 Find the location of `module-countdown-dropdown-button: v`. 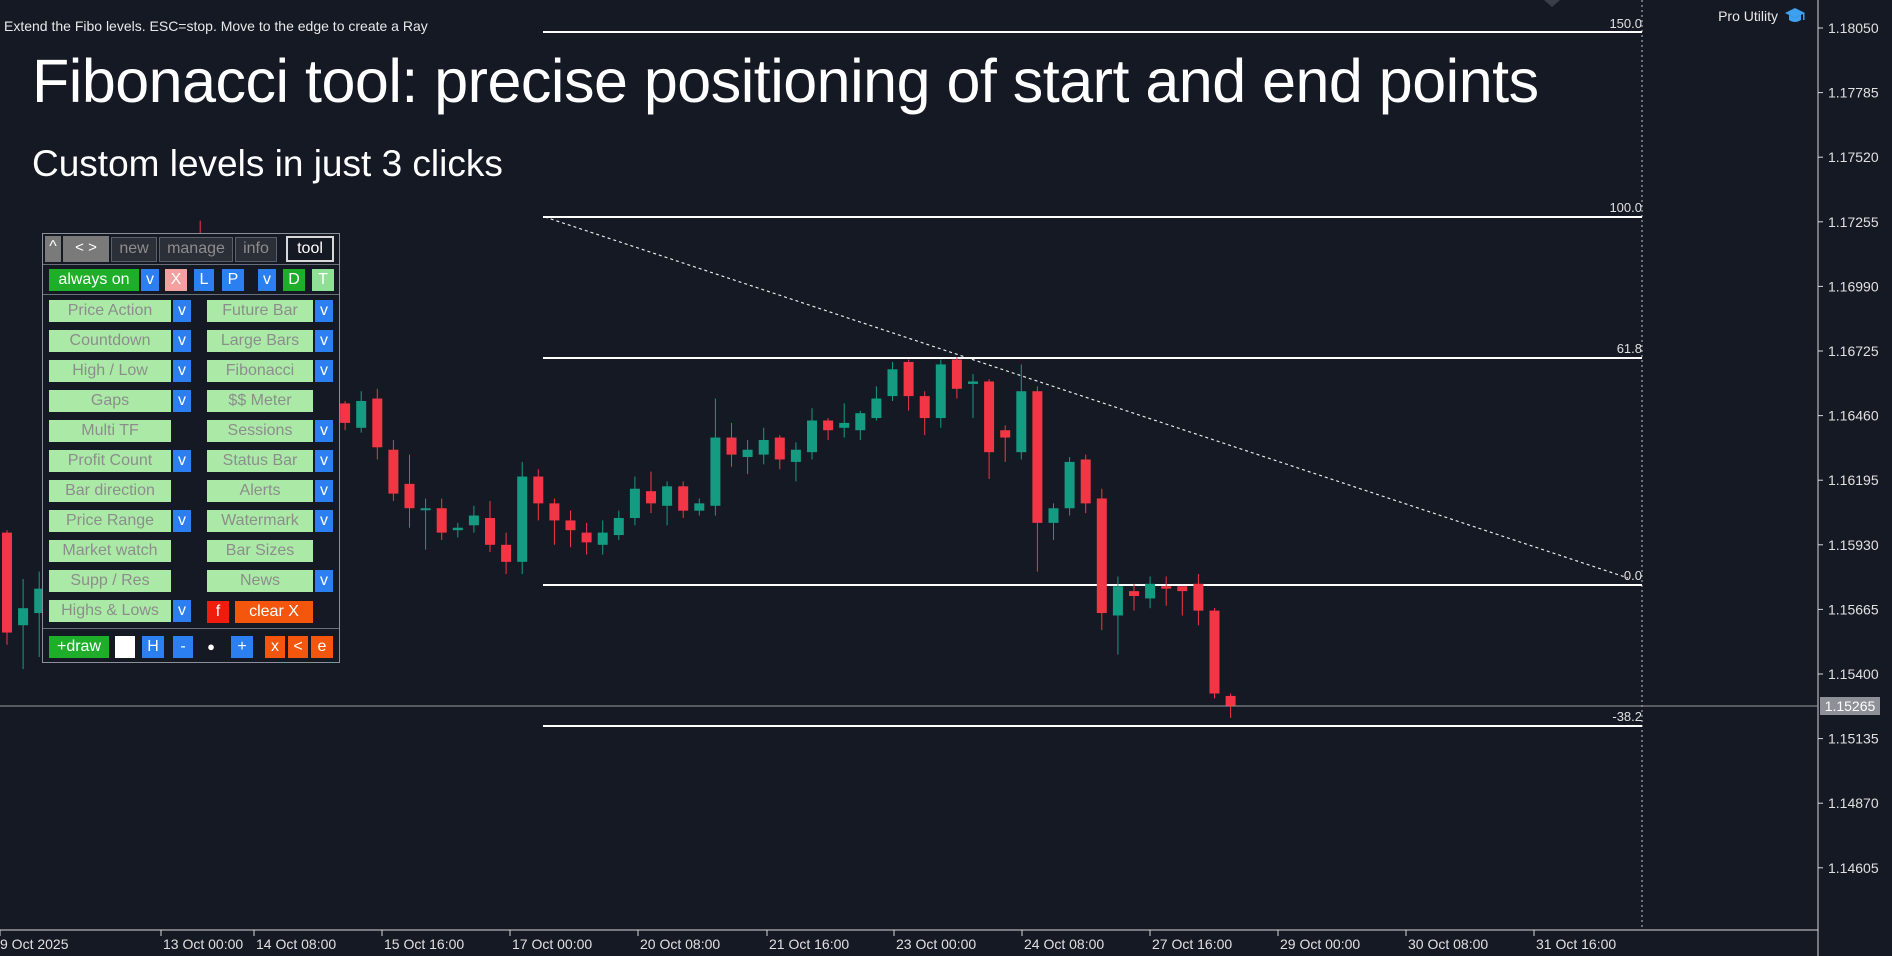

module-countdown-dropdown-button: v is located at coordinates (182, 341).